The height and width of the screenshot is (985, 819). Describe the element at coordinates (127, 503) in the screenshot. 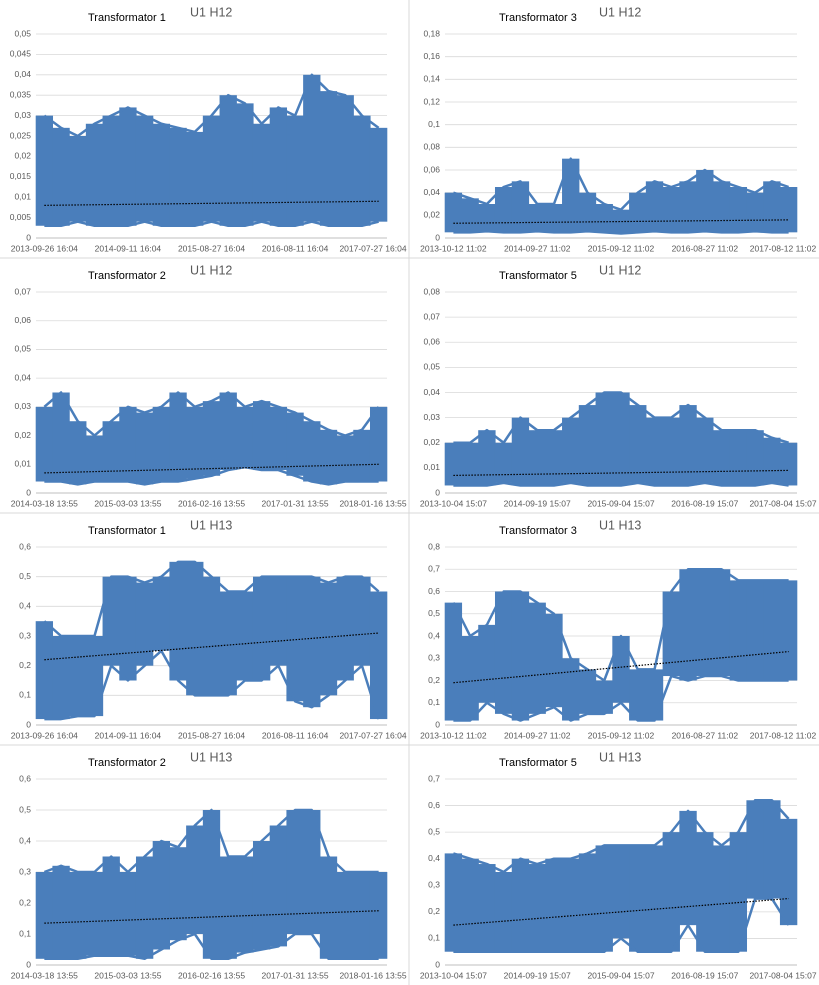

I see `x-tick-label: 2015-03-03 13:55` at that location.